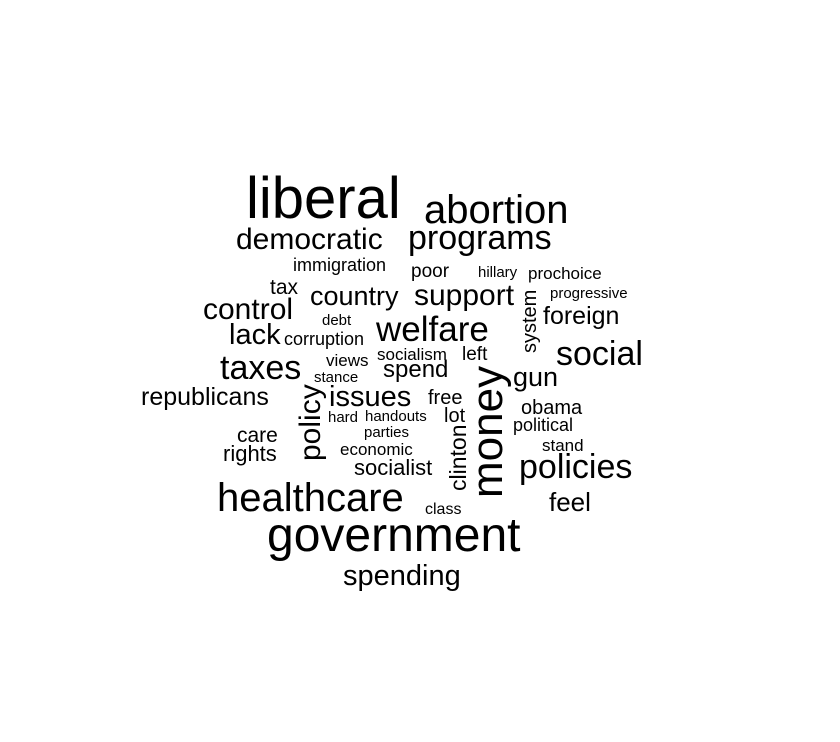 The height and width of the screenshot is (742, 840). Describe the element at coordinates (412, 354) in the screenshot. I see `word-socialism: socialism` at that location.